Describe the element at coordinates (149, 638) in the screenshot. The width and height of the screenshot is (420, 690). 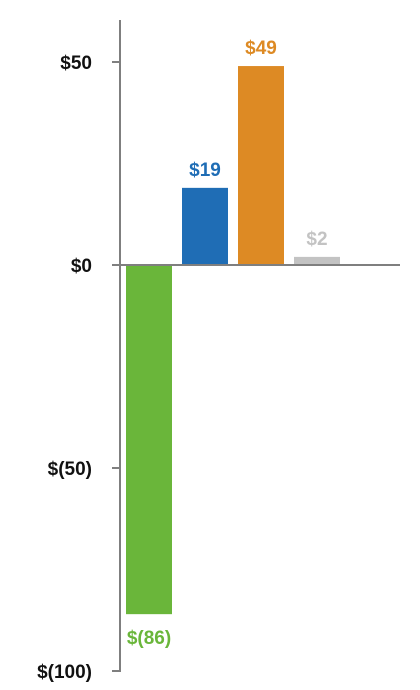
I see `bar-value-label: $(86)` at that location.